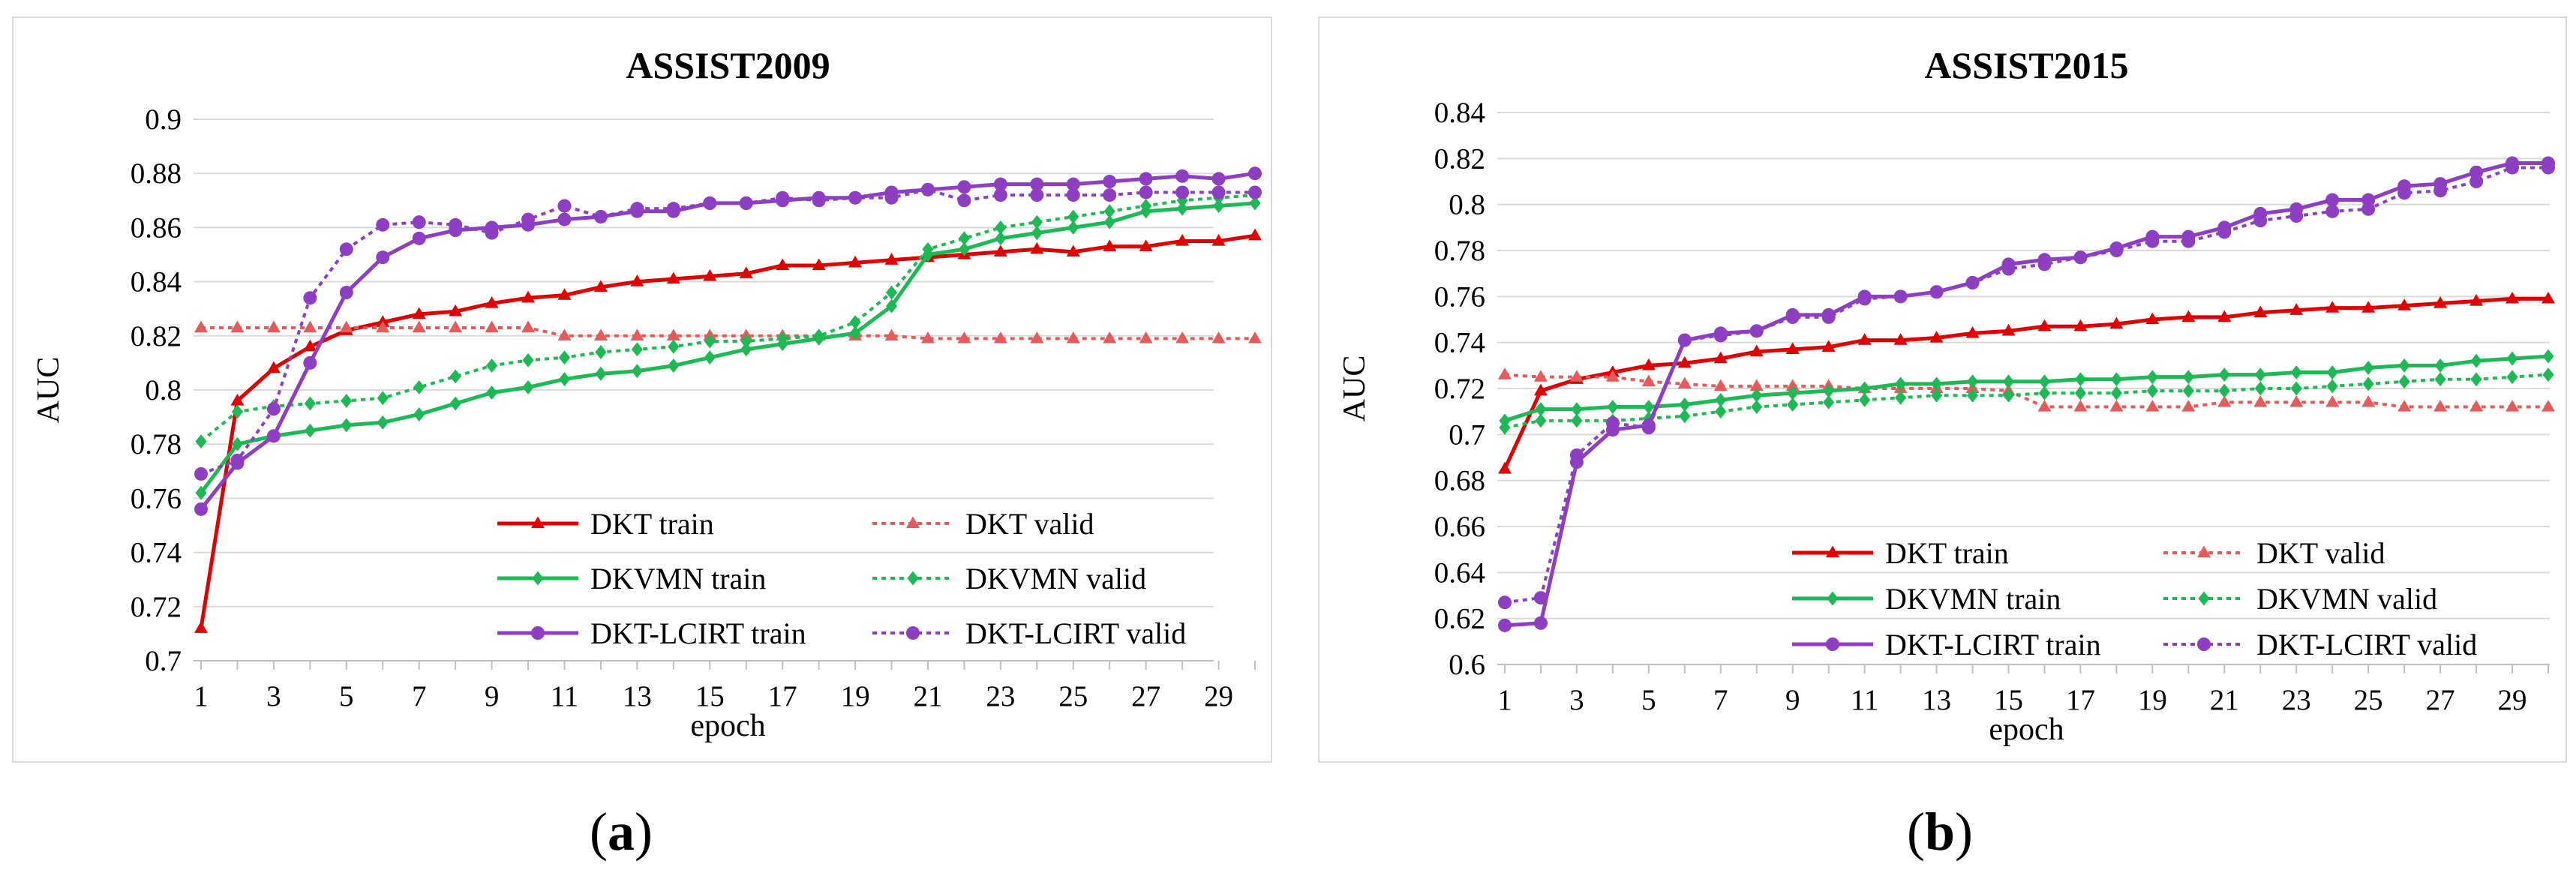  Describe the element at coordinates (1000, 696) in the screenshot. I see `x-tick-label: 23` at that location.